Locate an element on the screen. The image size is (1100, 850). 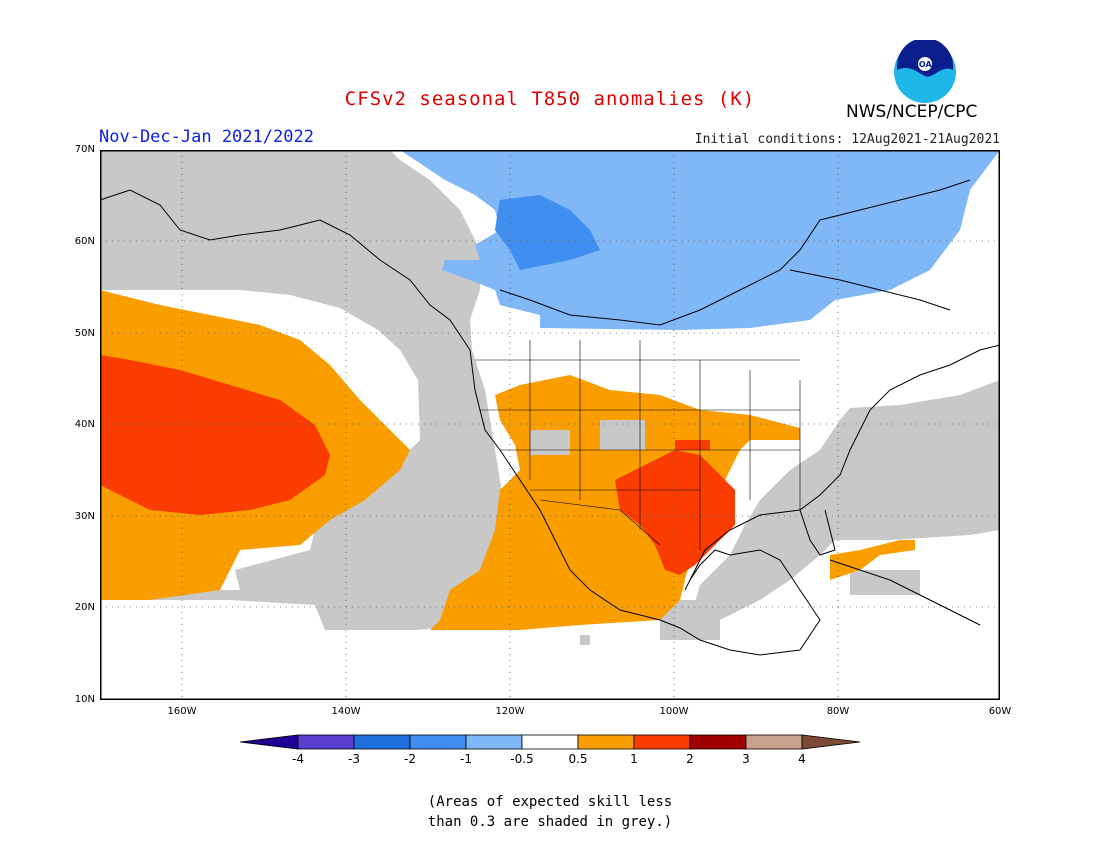
lon-label: 100W is located at coordinates (674, 711).